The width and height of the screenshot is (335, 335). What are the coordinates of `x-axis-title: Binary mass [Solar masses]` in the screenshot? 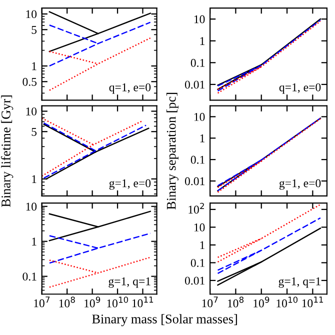 It's located at (164, 320).